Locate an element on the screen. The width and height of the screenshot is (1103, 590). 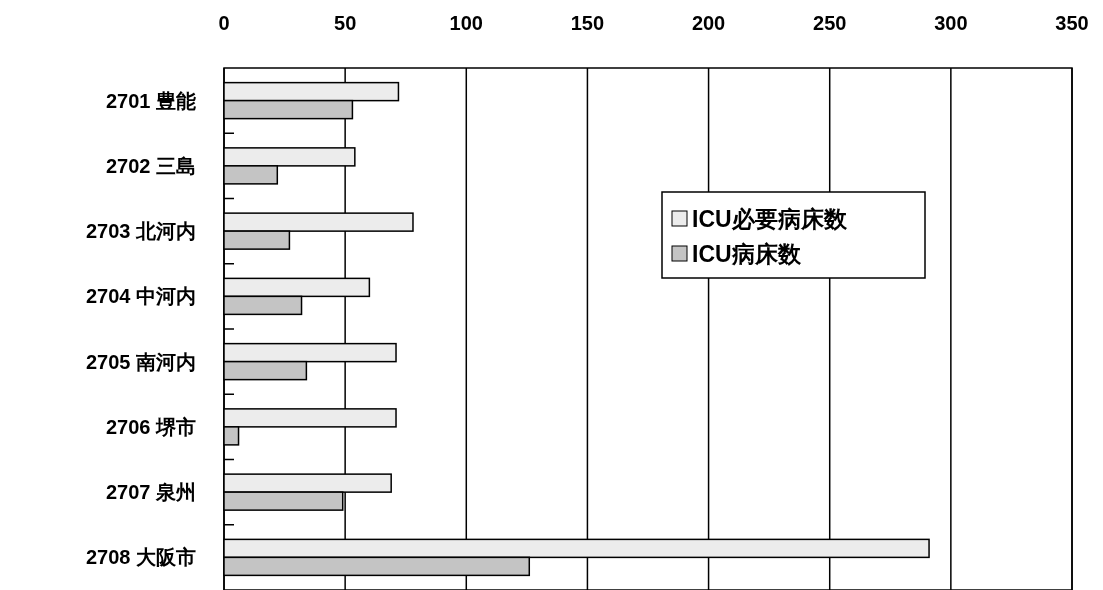
x-tick-label: 350 is located at coordinates (1072, 23).